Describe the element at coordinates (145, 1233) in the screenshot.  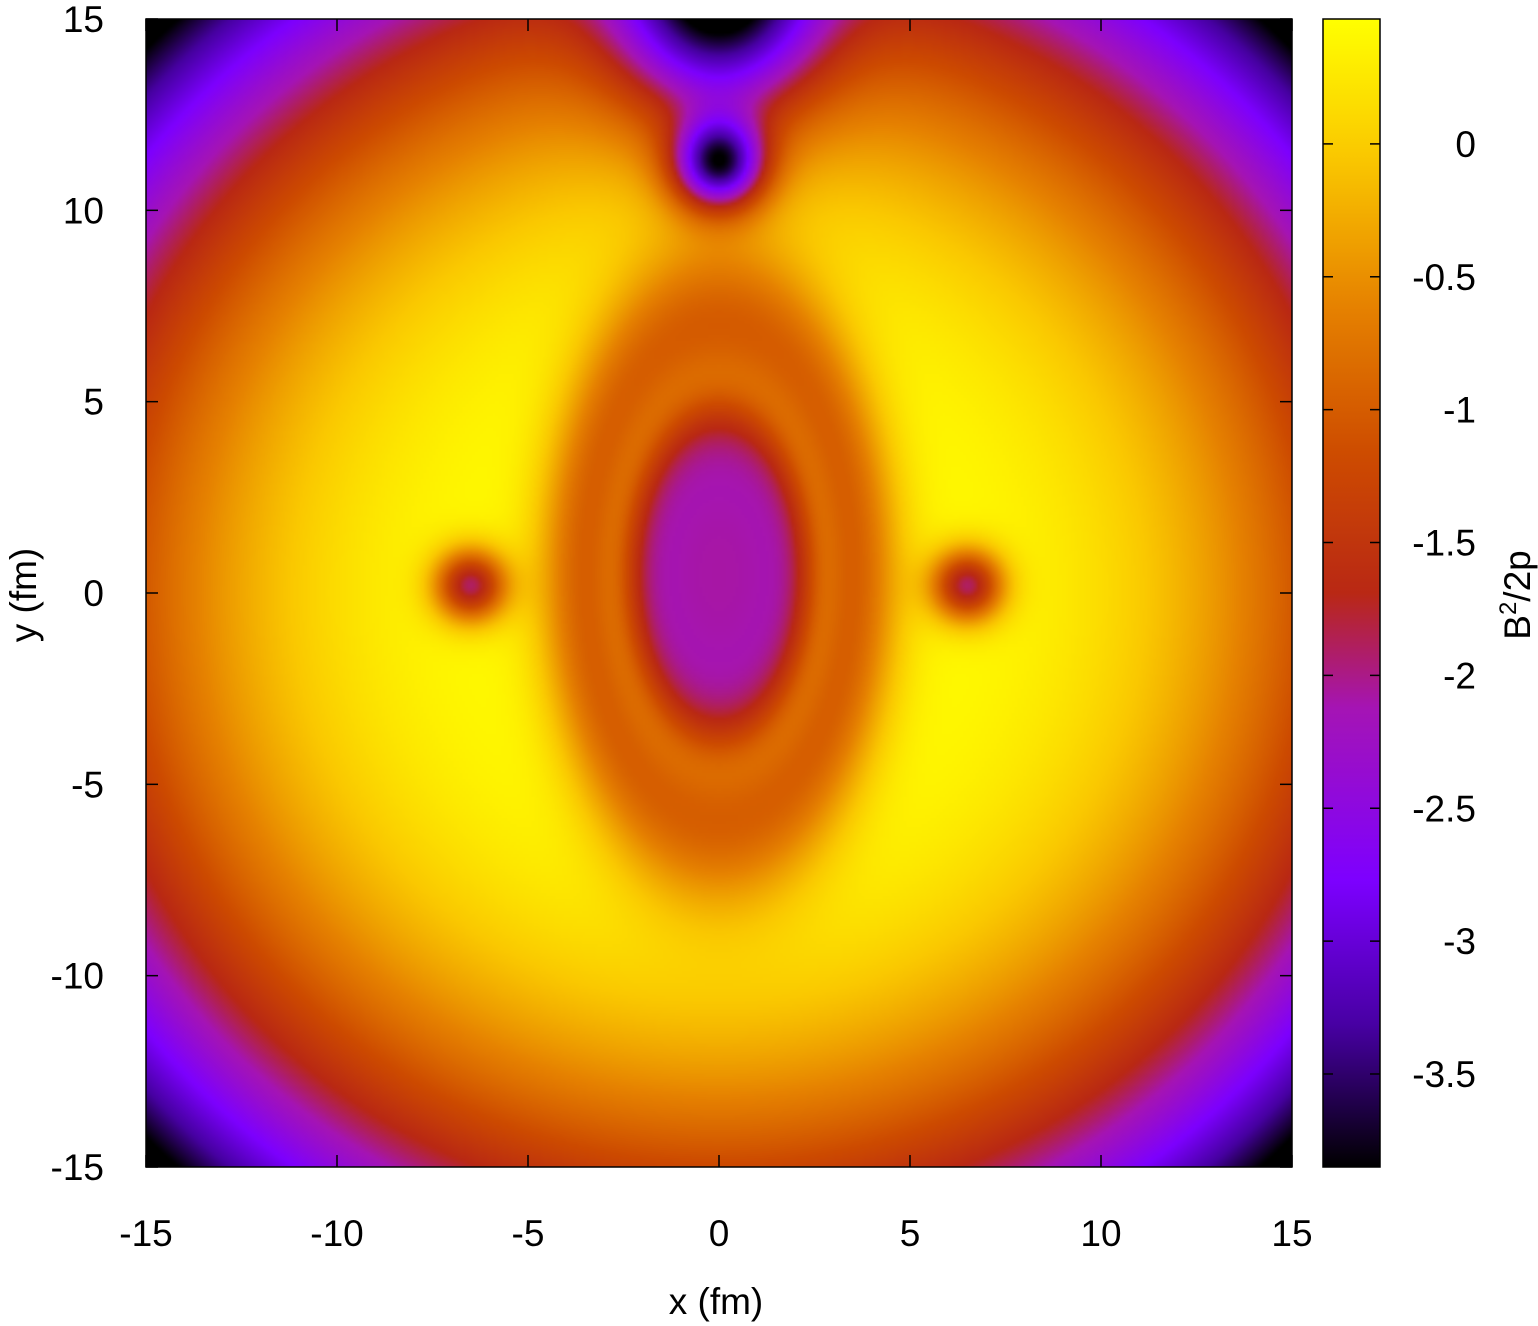
I see `x-tick-label: -15` at that location.